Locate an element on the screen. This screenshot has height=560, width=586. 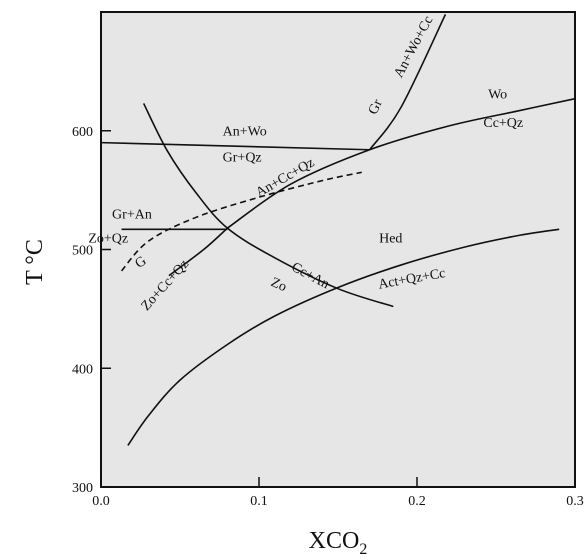
field-label: Gr+Qz is located at coordinates (242, 158).